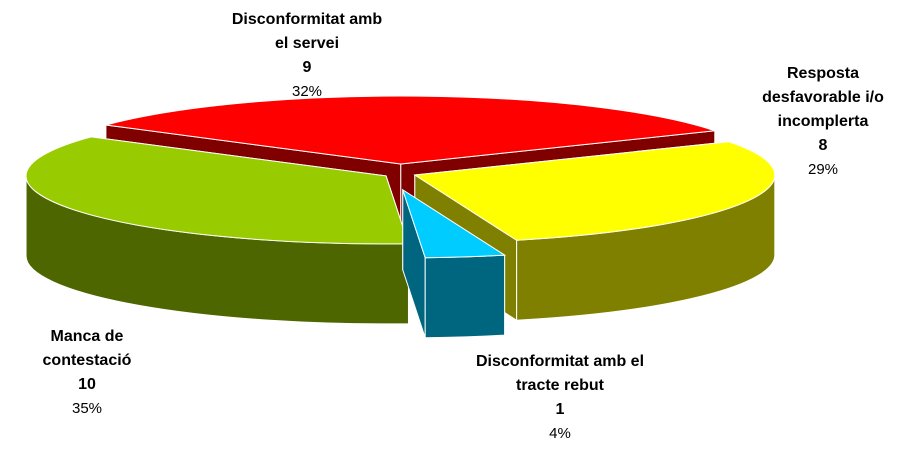 The width and height of the screenshot is (905, 464). I want to click on label-category: Disconformitat amb el tracte rebut, so click(560, 373).